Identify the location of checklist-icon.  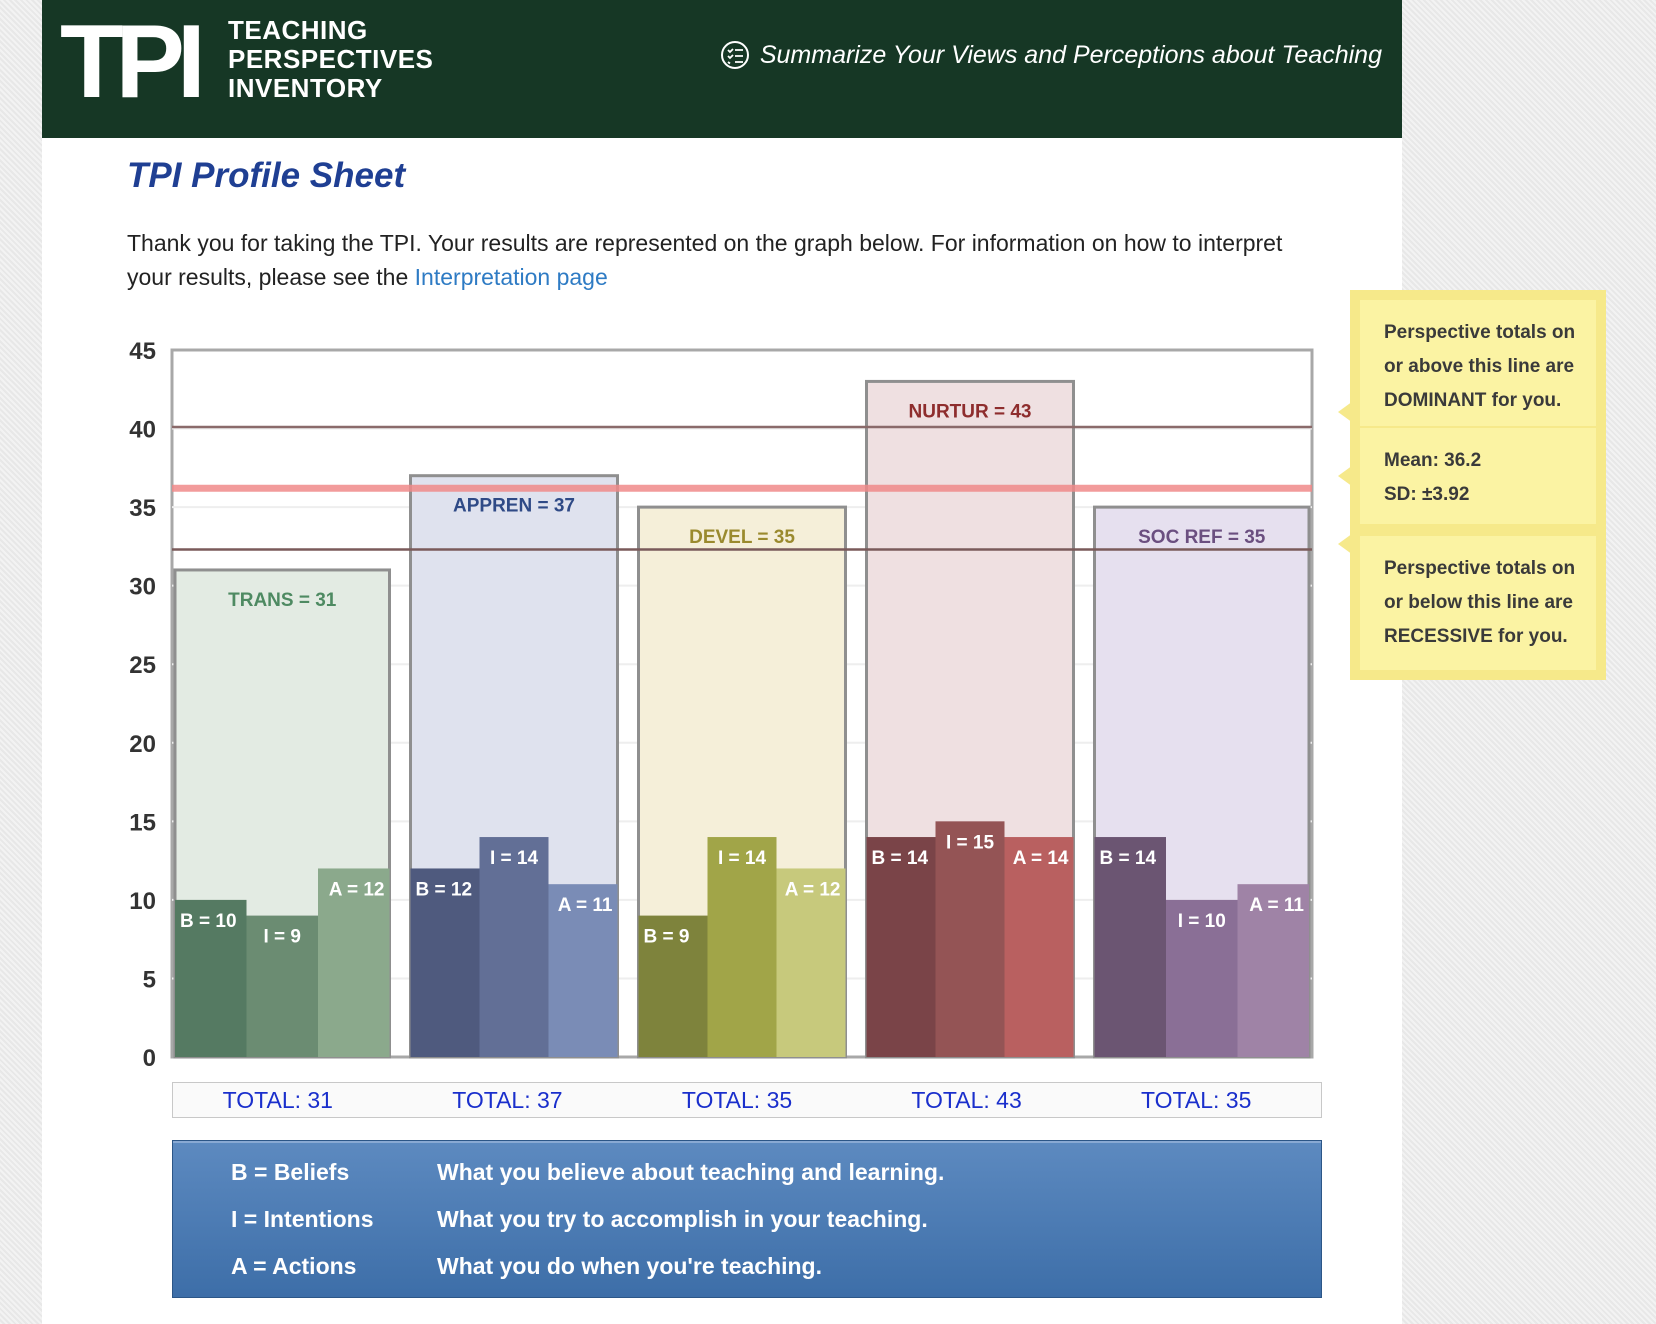
(734, 55).